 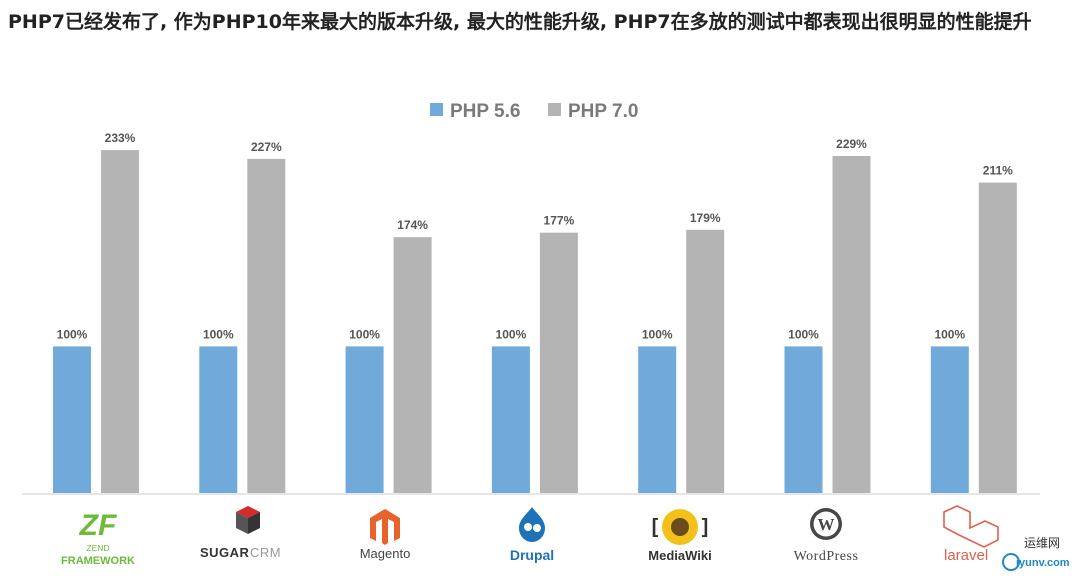 I want to click on zend-framework-logo: ZF ZEND FRAMEWORK, so click(x=98, y=538).